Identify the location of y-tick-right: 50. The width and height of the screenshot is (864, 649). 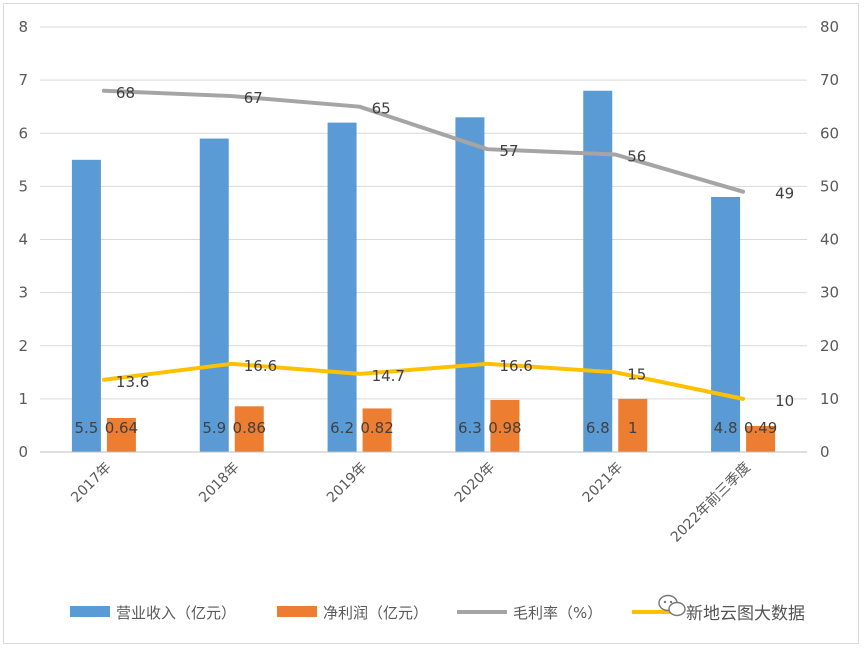
(829, 186).